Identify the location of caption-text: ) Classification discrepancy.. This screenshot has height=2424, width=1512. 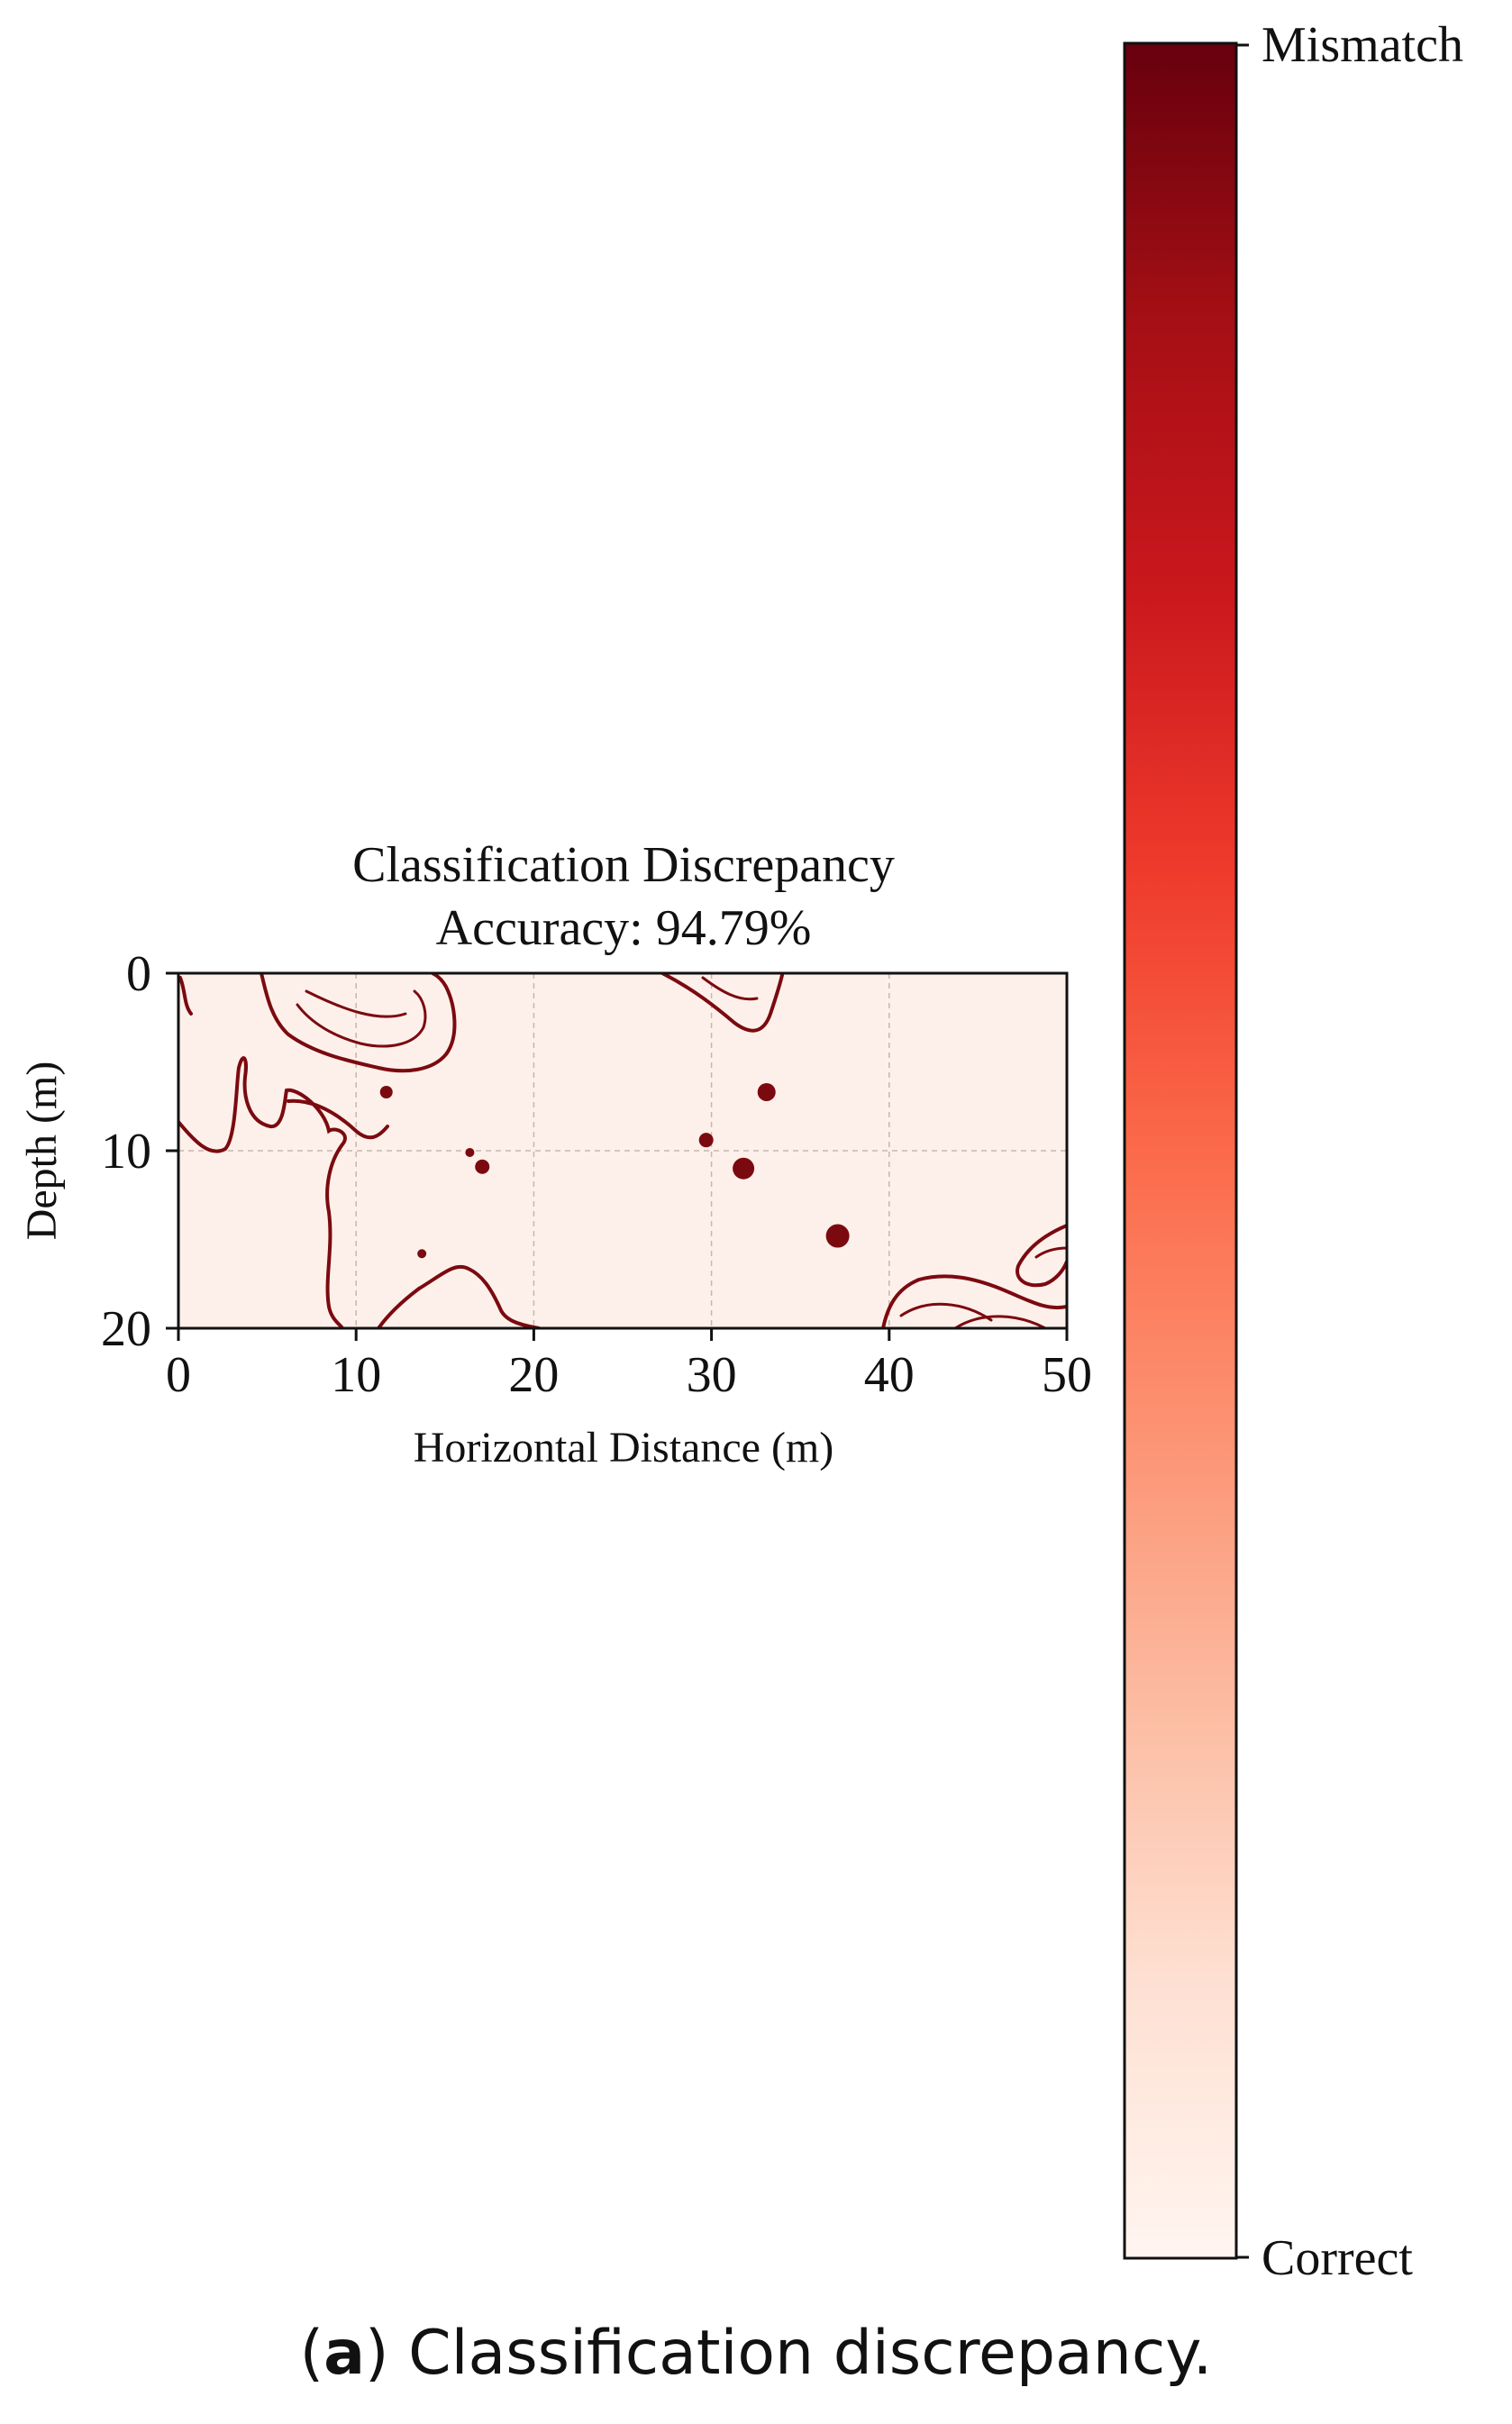
(789, 2353).